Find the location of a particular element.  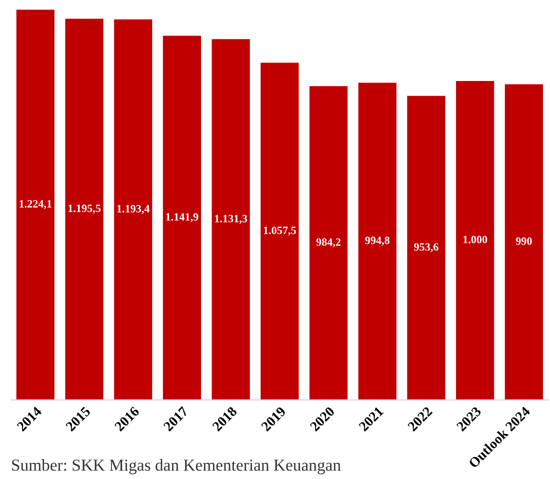

data-label: 1.193,4 is located at coordinates (133, 209).